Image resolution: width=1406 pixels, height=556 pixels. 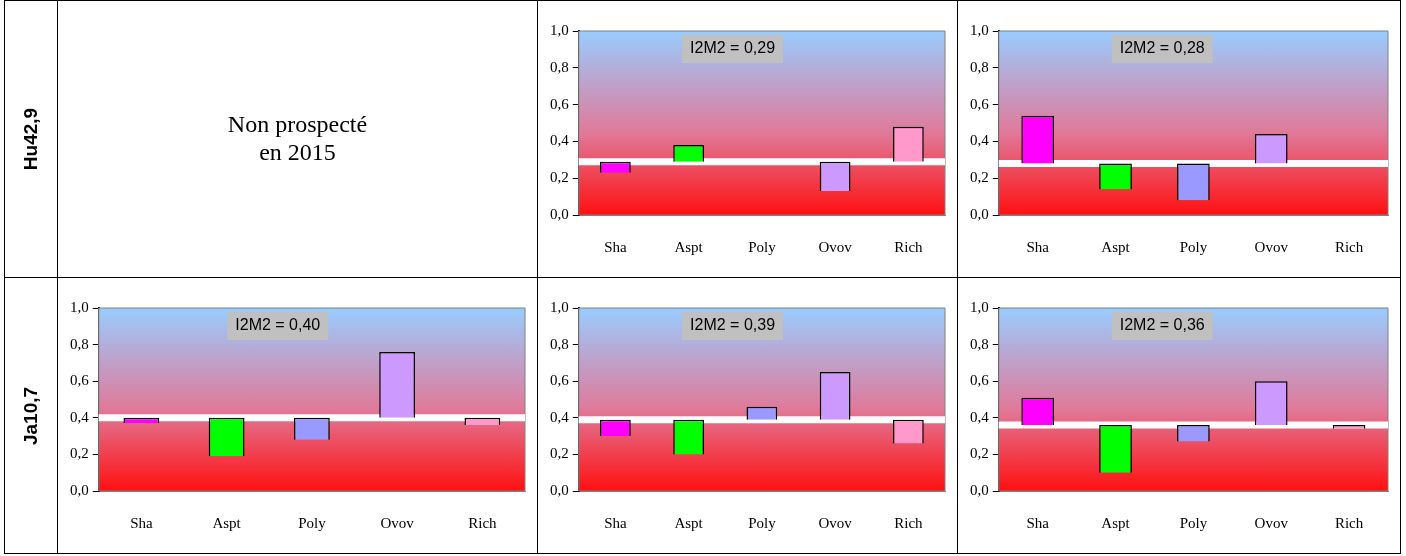 I want to click on text: Ja10,7, so click(x=31, y=415).